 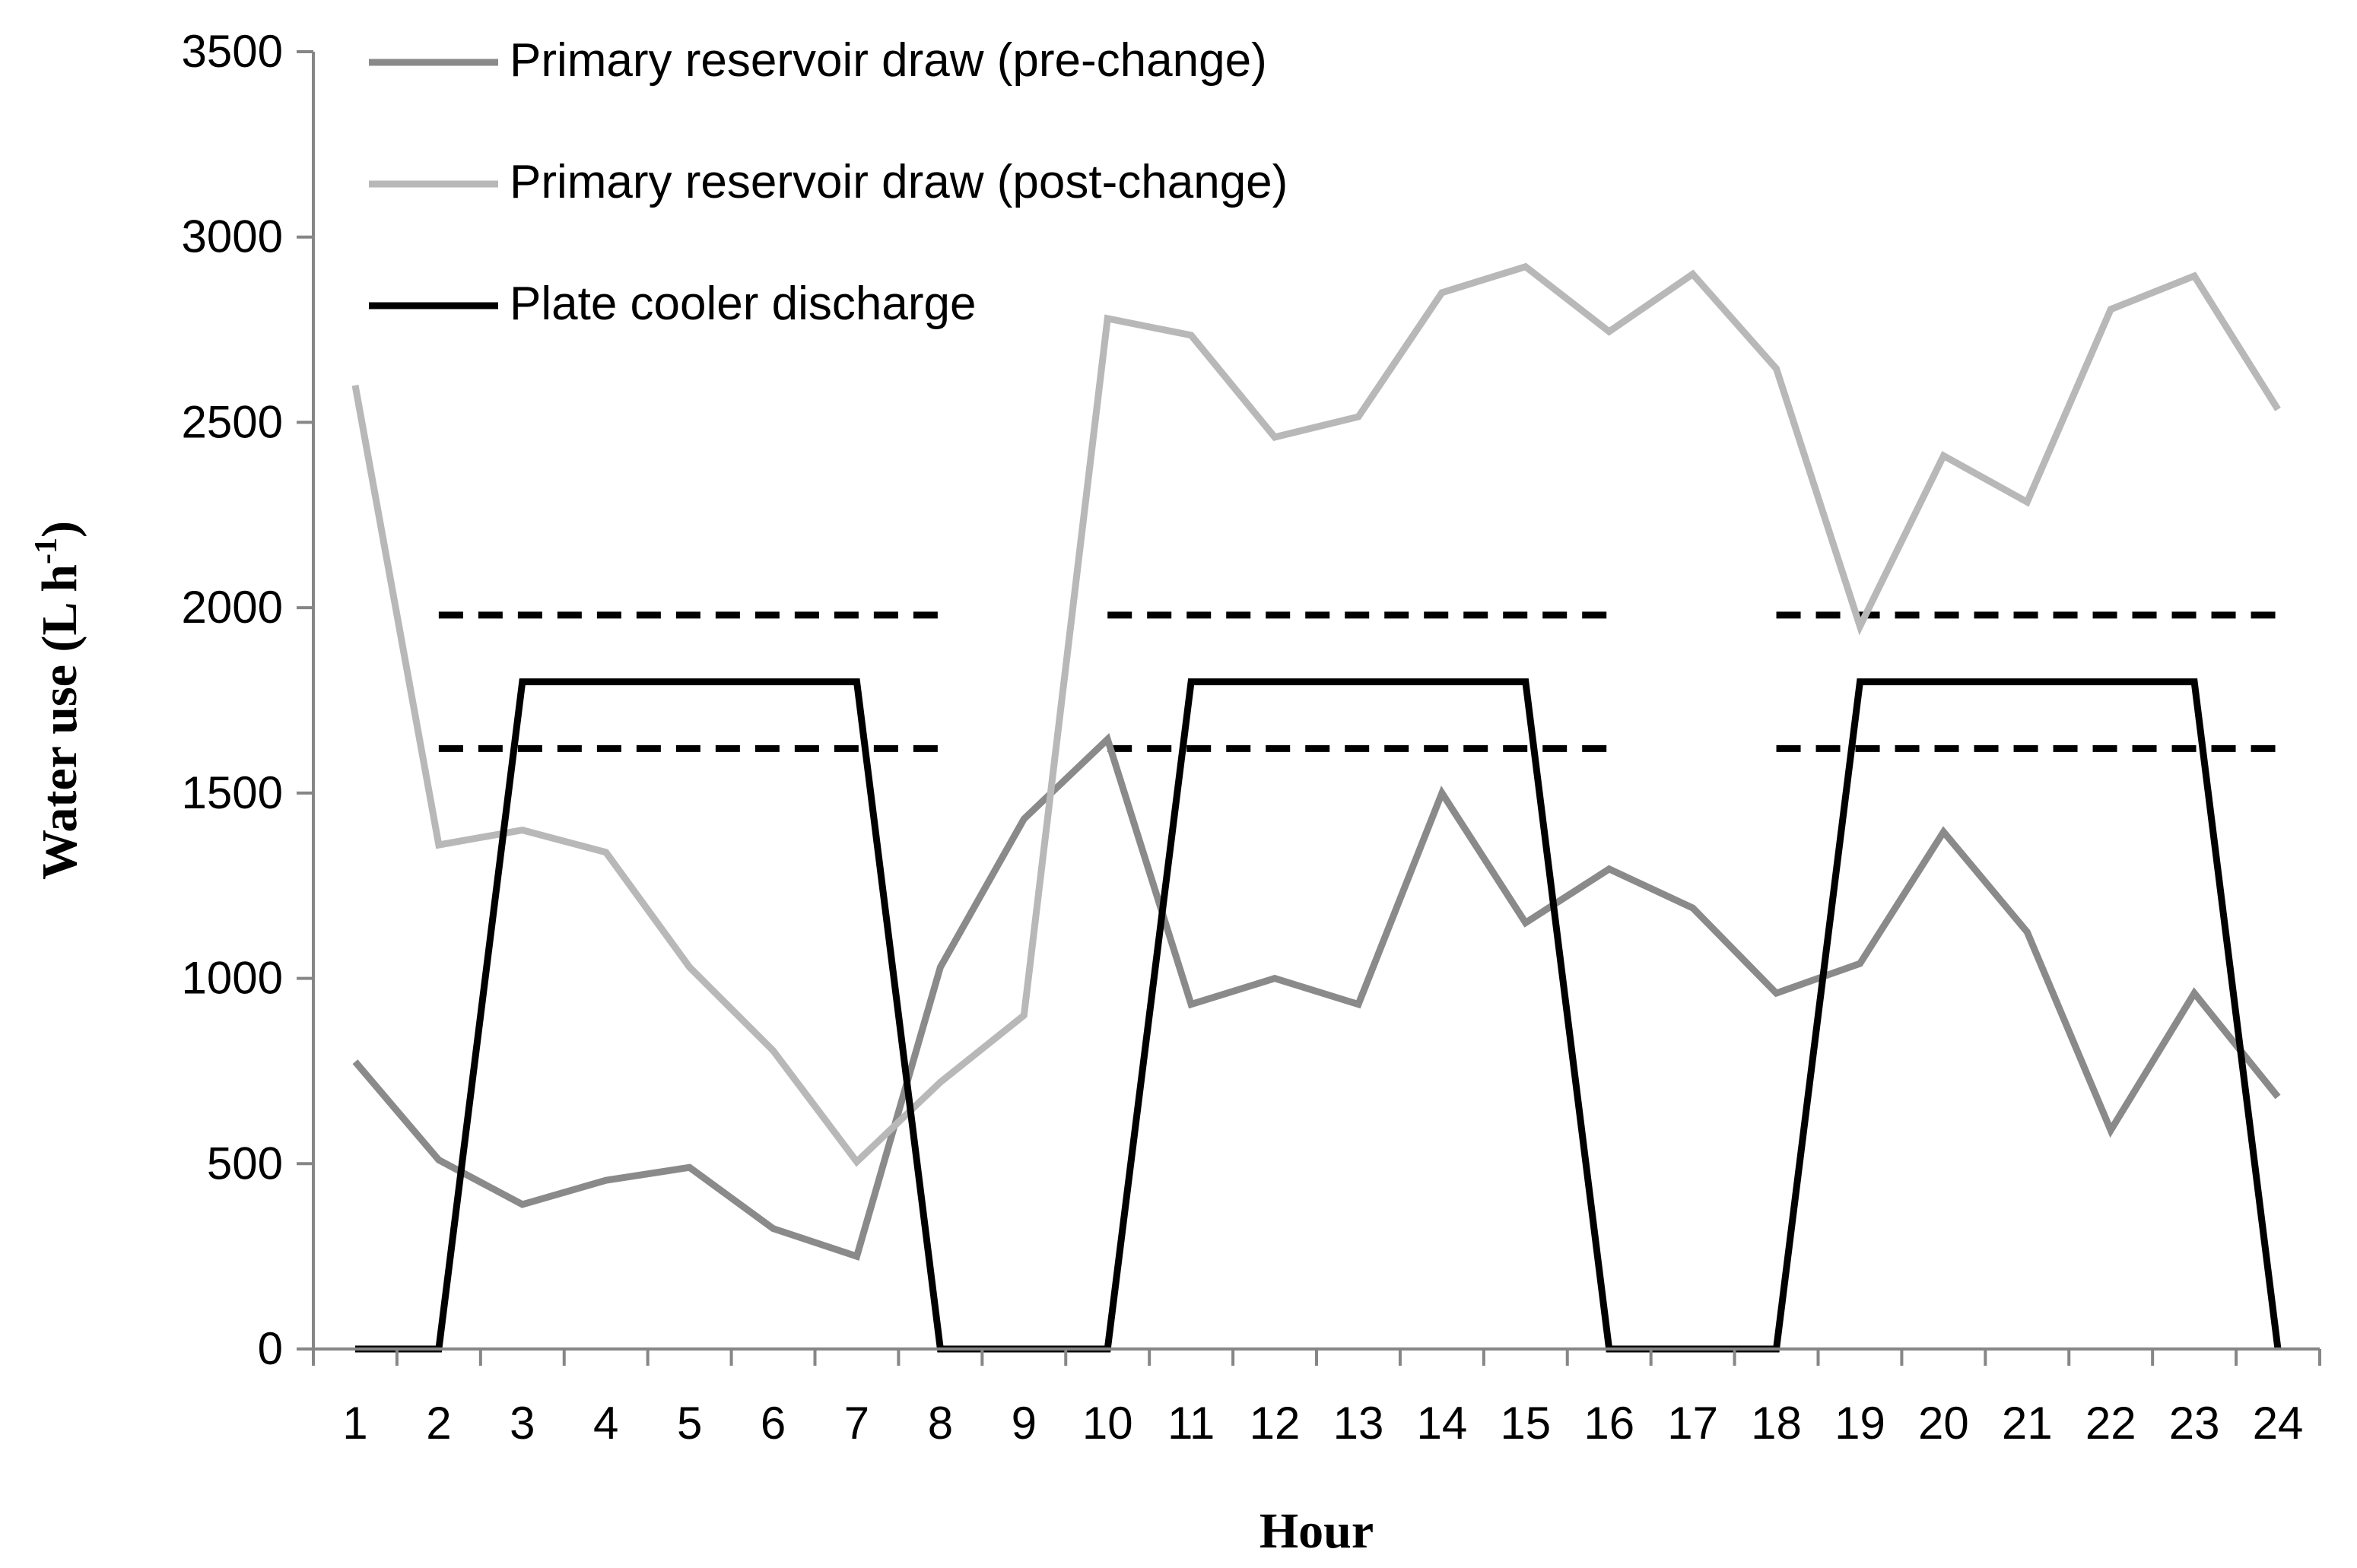 I want to click on y-tick-label: 2000, so click(x=232, y=608).